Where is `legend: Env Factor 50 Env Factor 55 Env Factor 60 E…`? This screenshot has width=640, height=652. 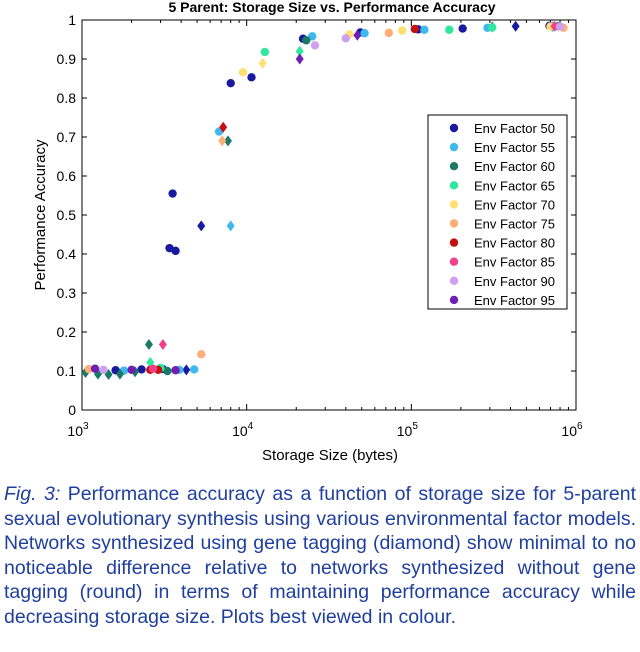
legend: Env Factor 50 Env Factor 55 Env Factor 60 E… is located at coordinates (497, 212).